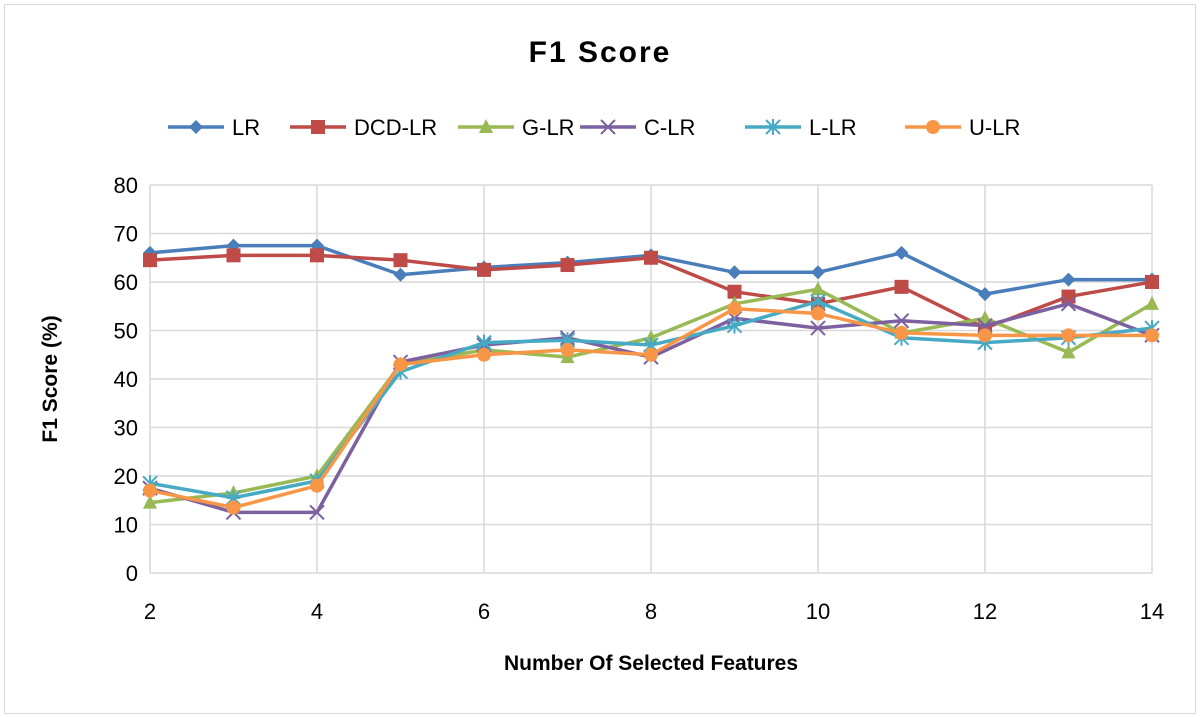 The image size is (1200, 717). I want to click on legend-label: G-LR, so click(548, 127).